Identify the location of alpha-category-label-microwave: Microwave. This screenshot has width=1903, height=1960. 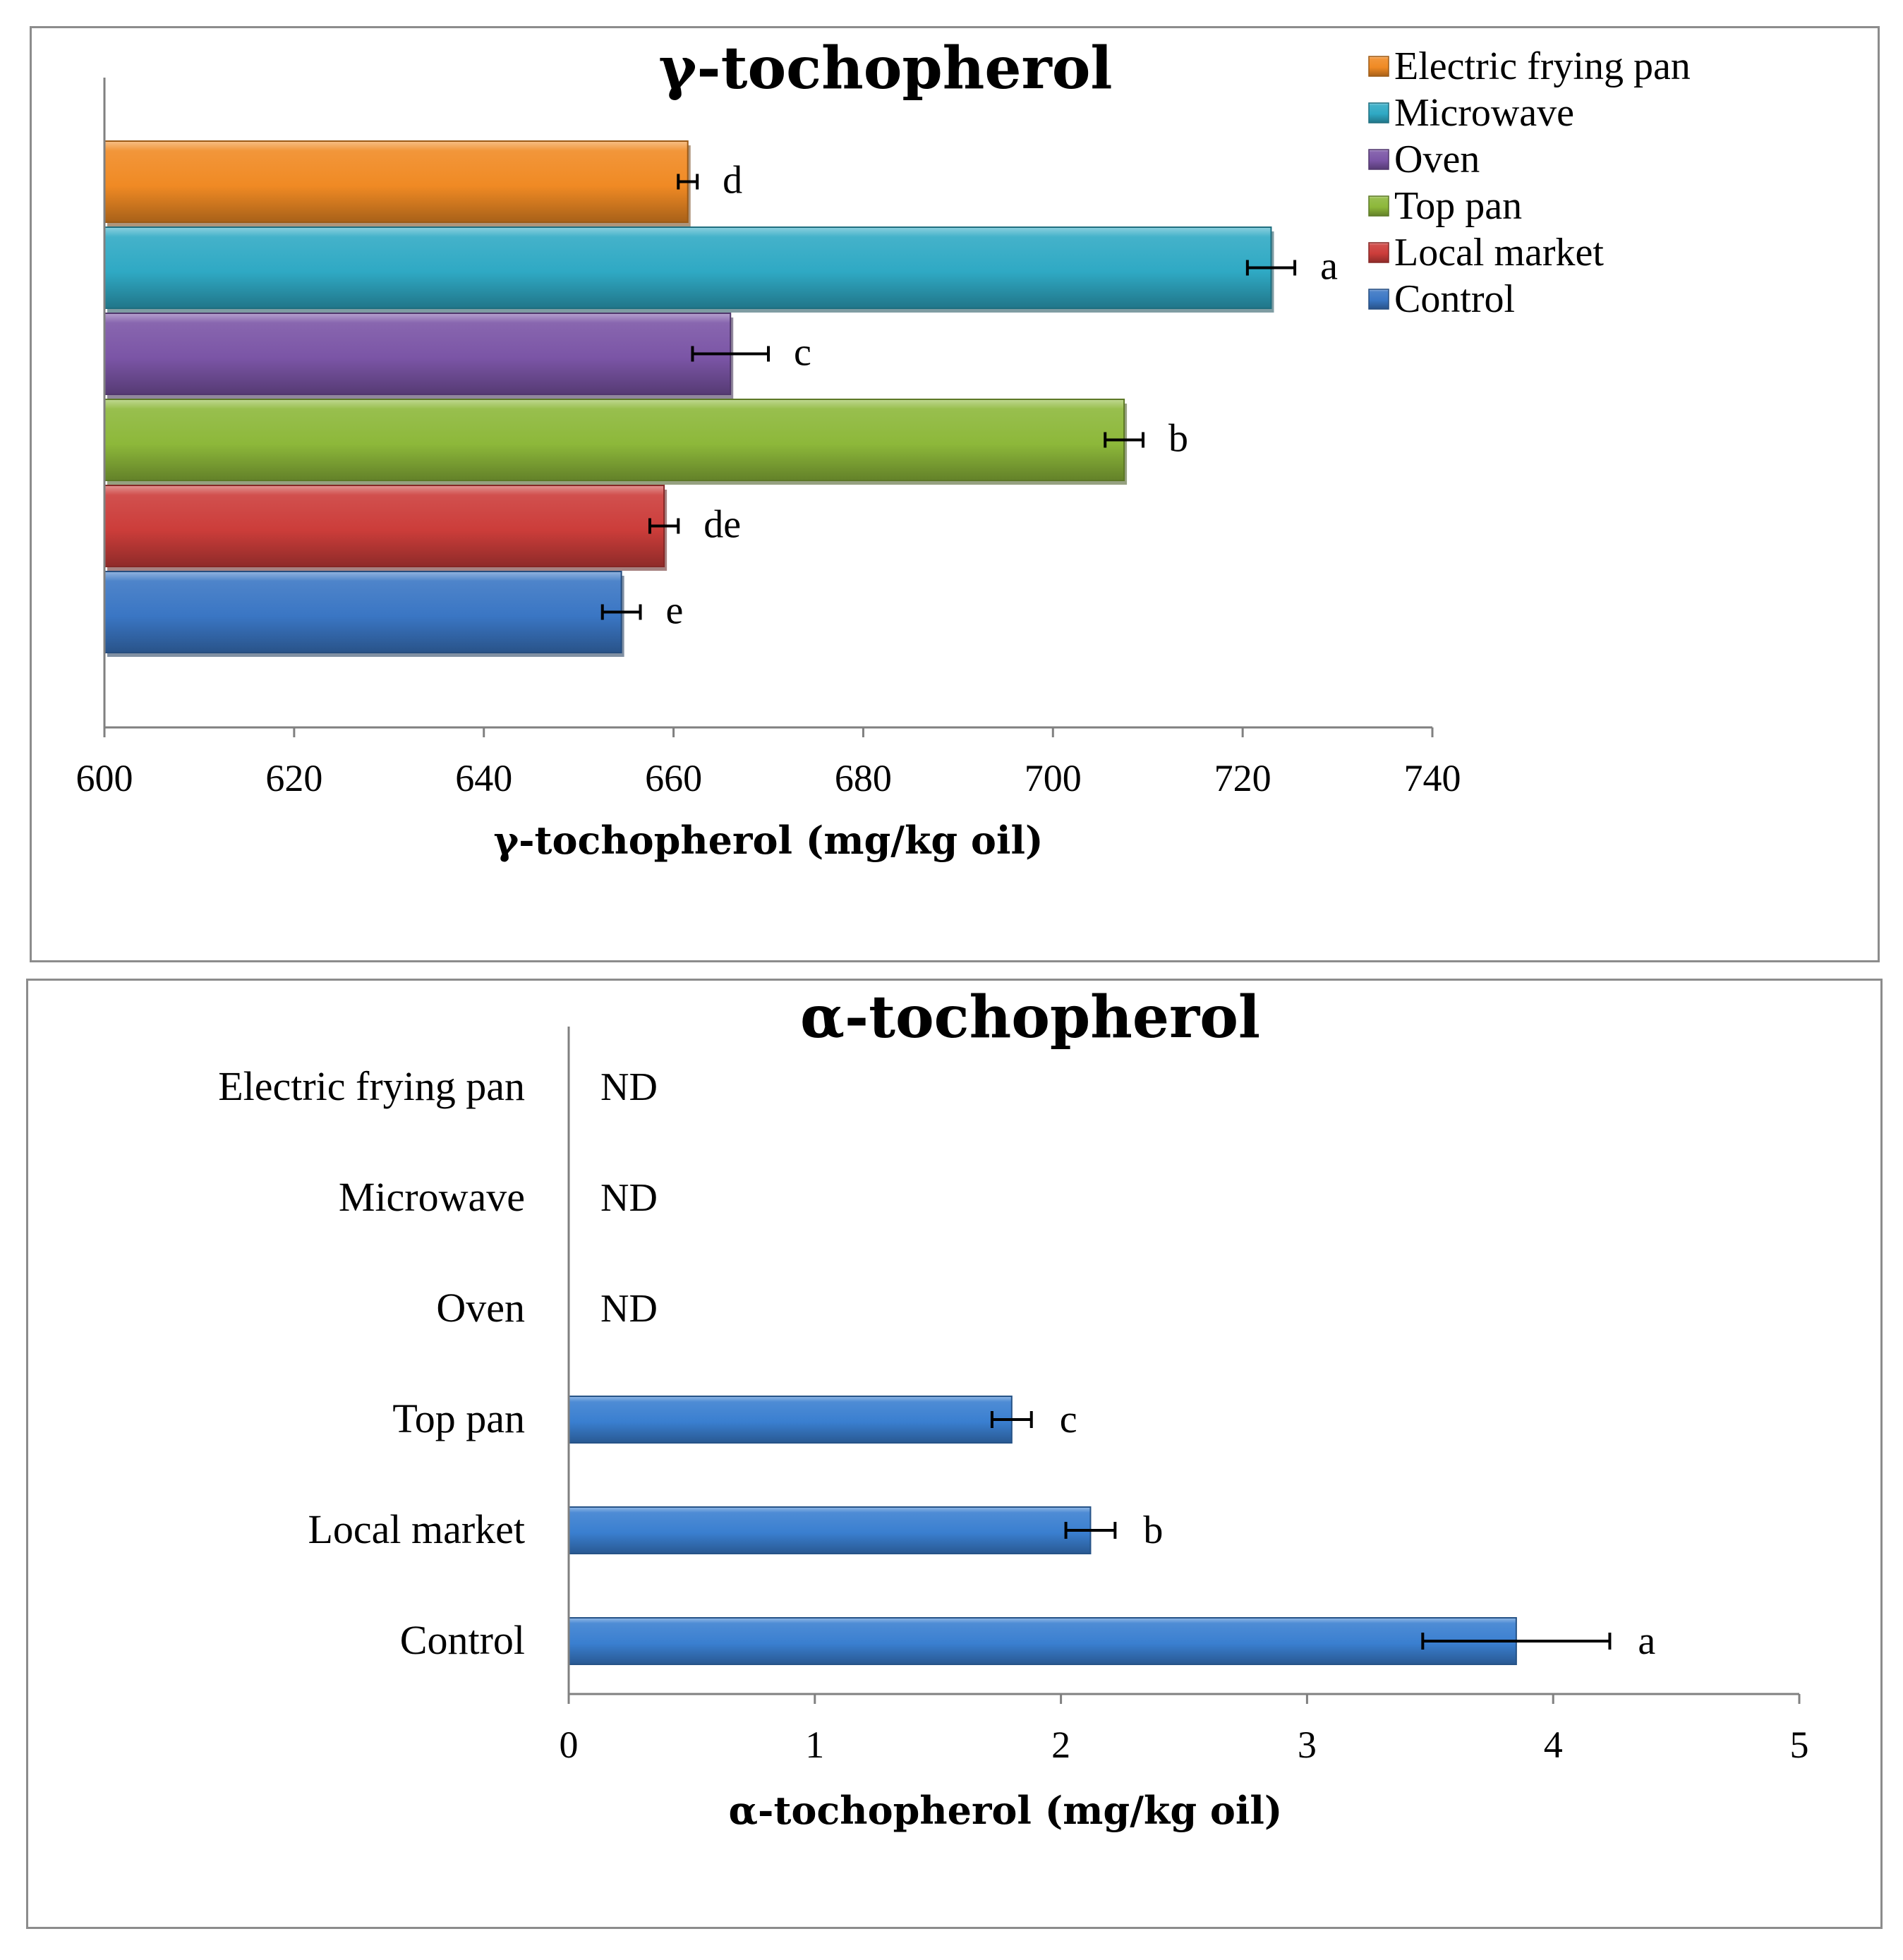
(432, 1197).